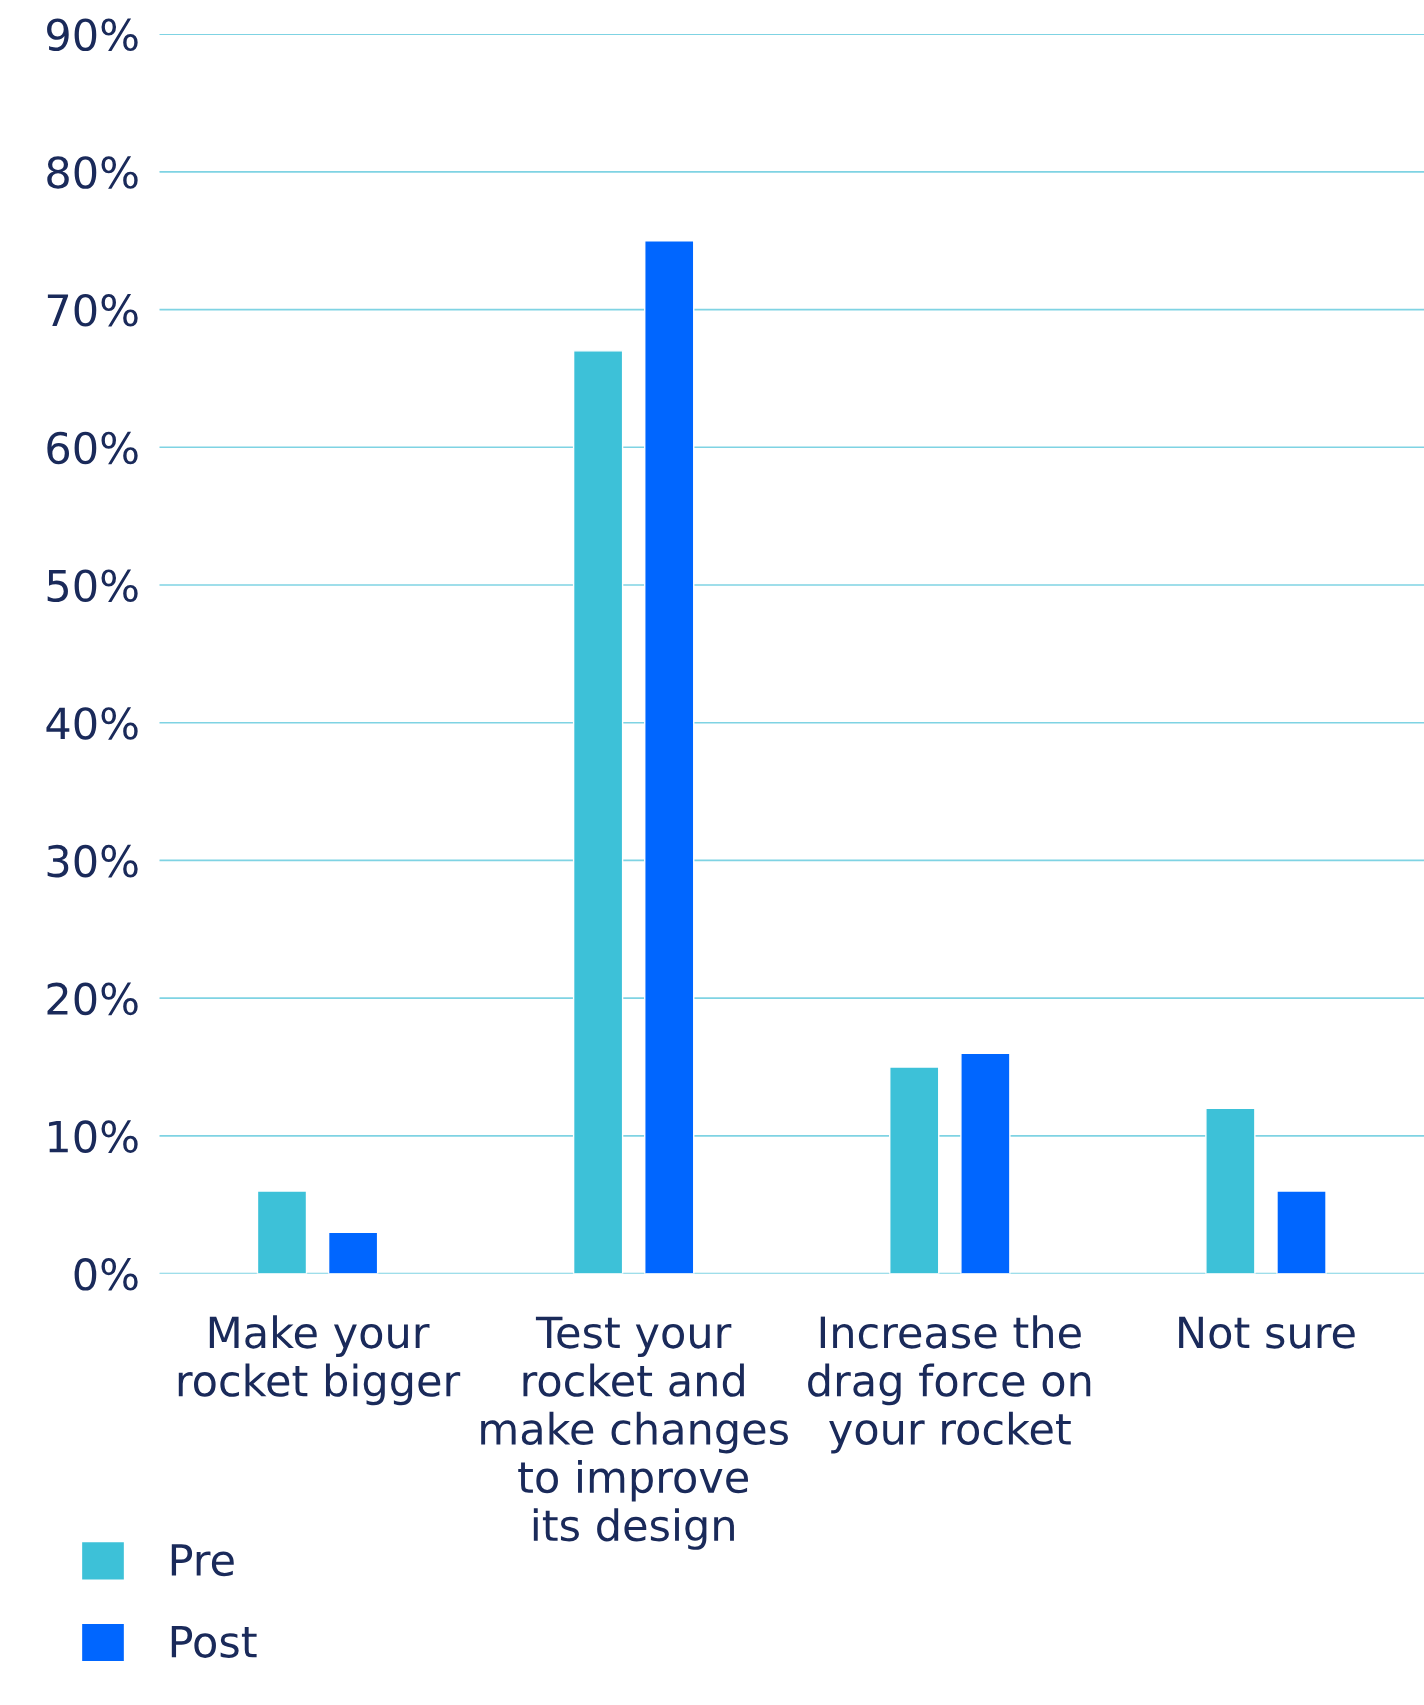  What do you see at coordinates (92, 723) in the screenshot?
I see `y-tick-label: 40%` at bounding box center [92, 723].